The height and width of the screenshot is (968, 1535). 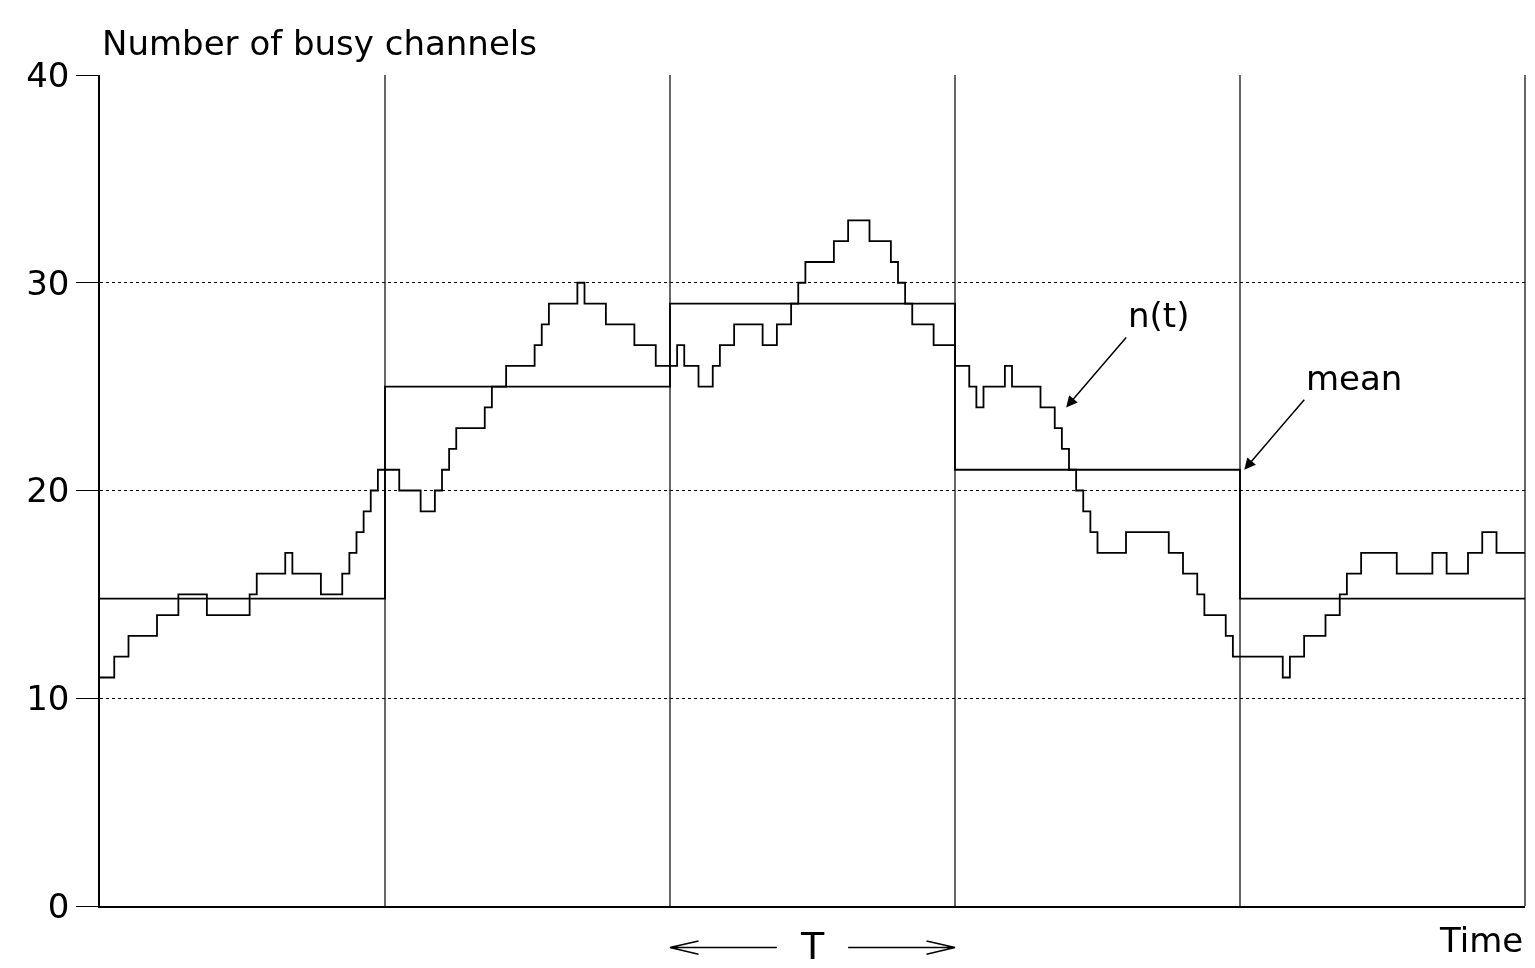 What do you see at coordinates (1481, 940) in the screenshot?
I see `x-axis-title: Time` at bounding box center [1481, 940].